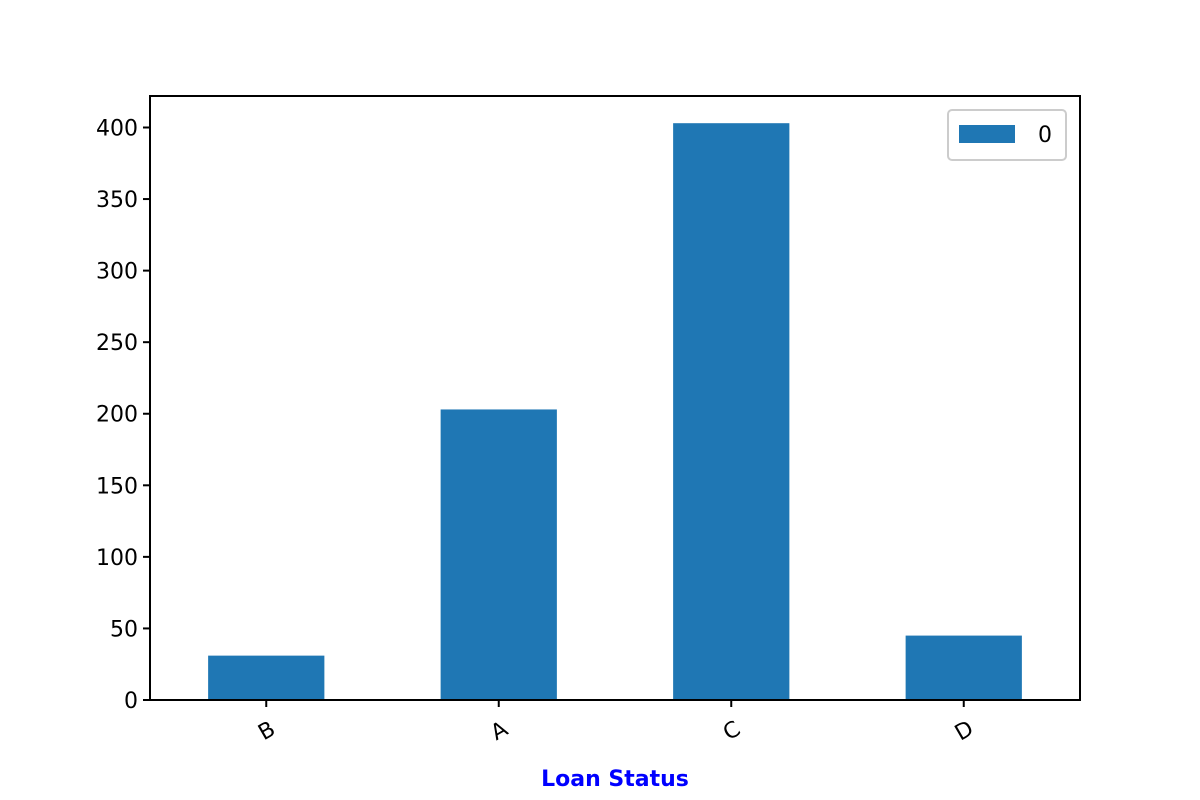 The image size is (1200, 800). I want to click on x-tick-label-C: C, so click(732, 731).